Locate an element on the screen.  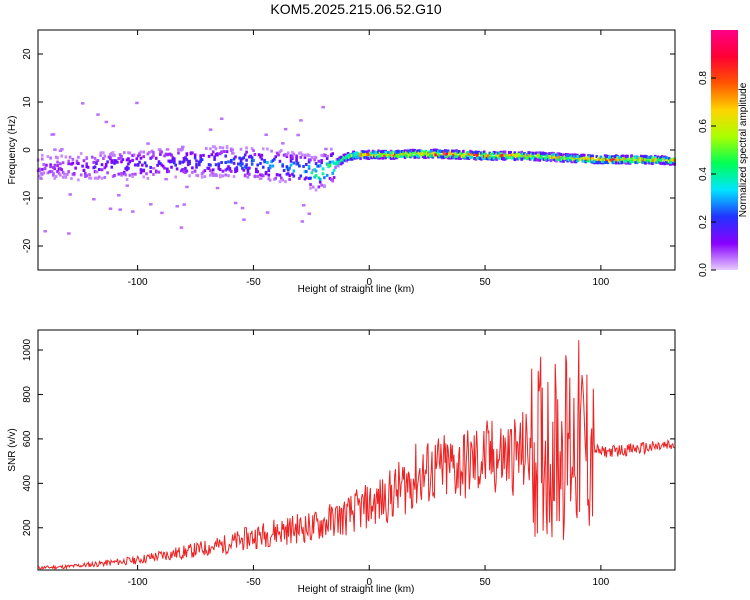
y-tick-label: 1000 is located at coordinates (27, 349).